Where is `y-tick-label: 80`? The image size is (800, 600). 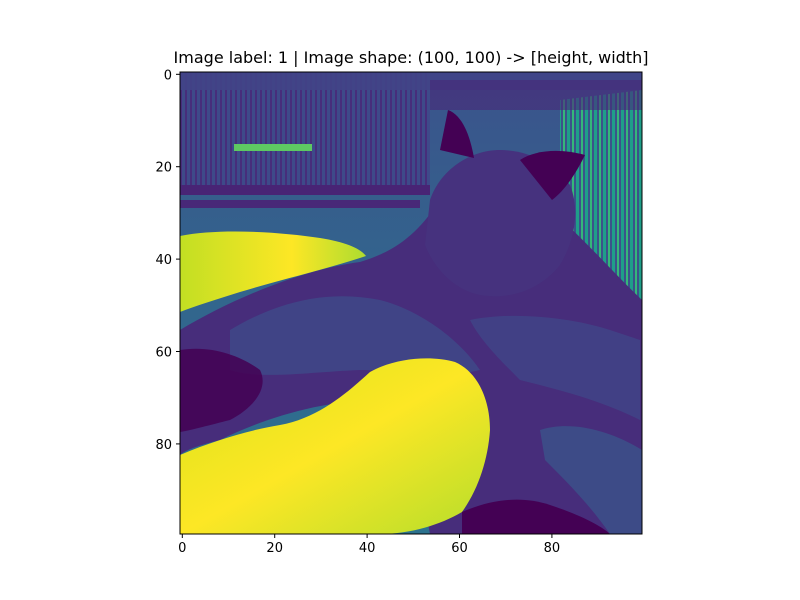
y-tick-label: 80 is located at coordinates (163, 445).